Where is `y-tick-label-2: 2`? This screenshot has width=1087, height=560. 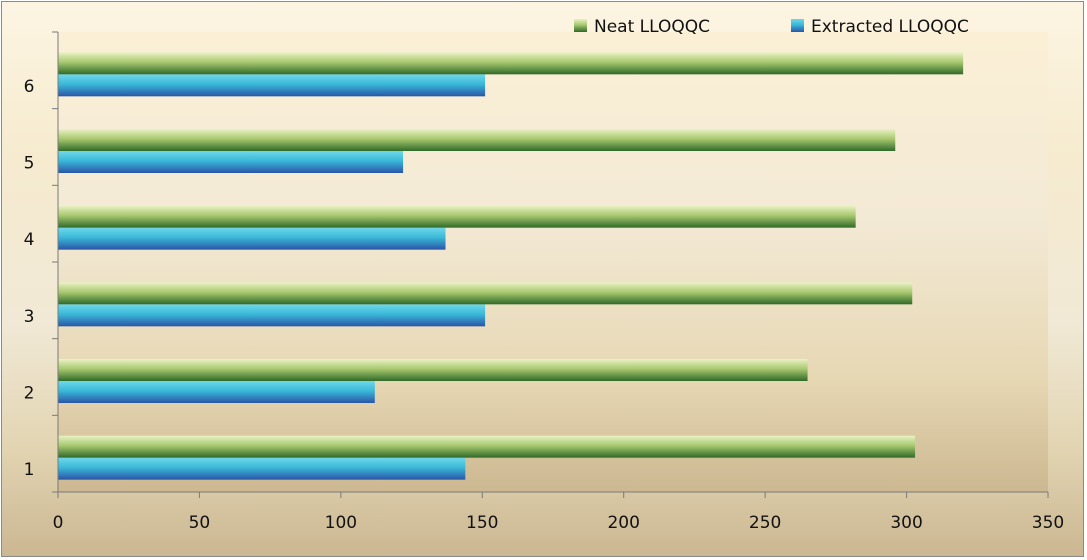
y-tick-label-2: 2 is located at coordinates (29, 393).